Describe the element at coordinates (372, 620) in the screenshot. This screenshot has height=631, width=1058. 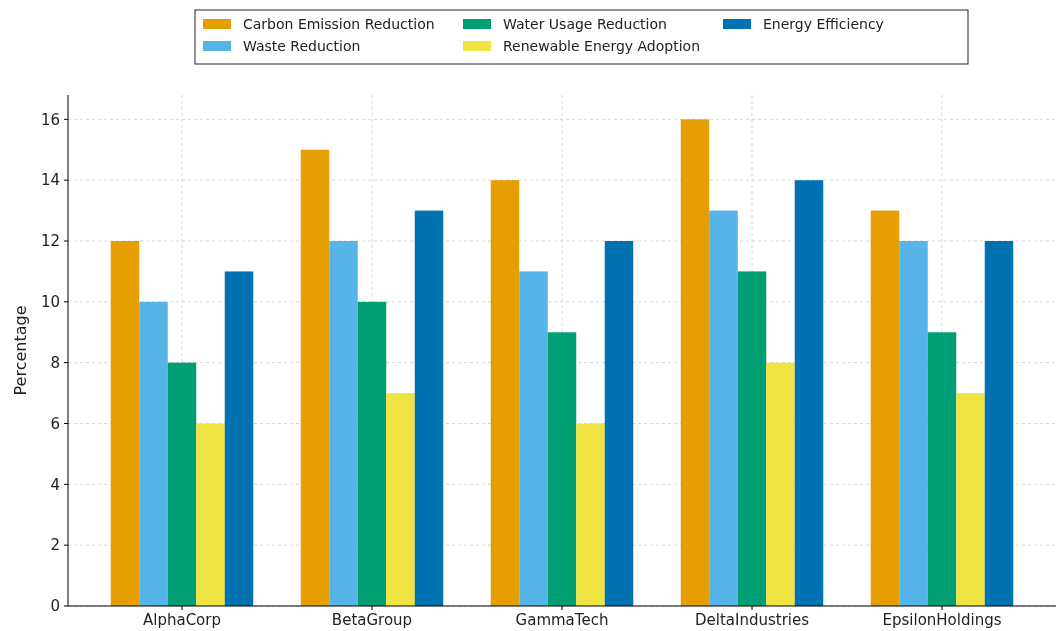
I see `x-tick-label: BetaGroup` at that location.